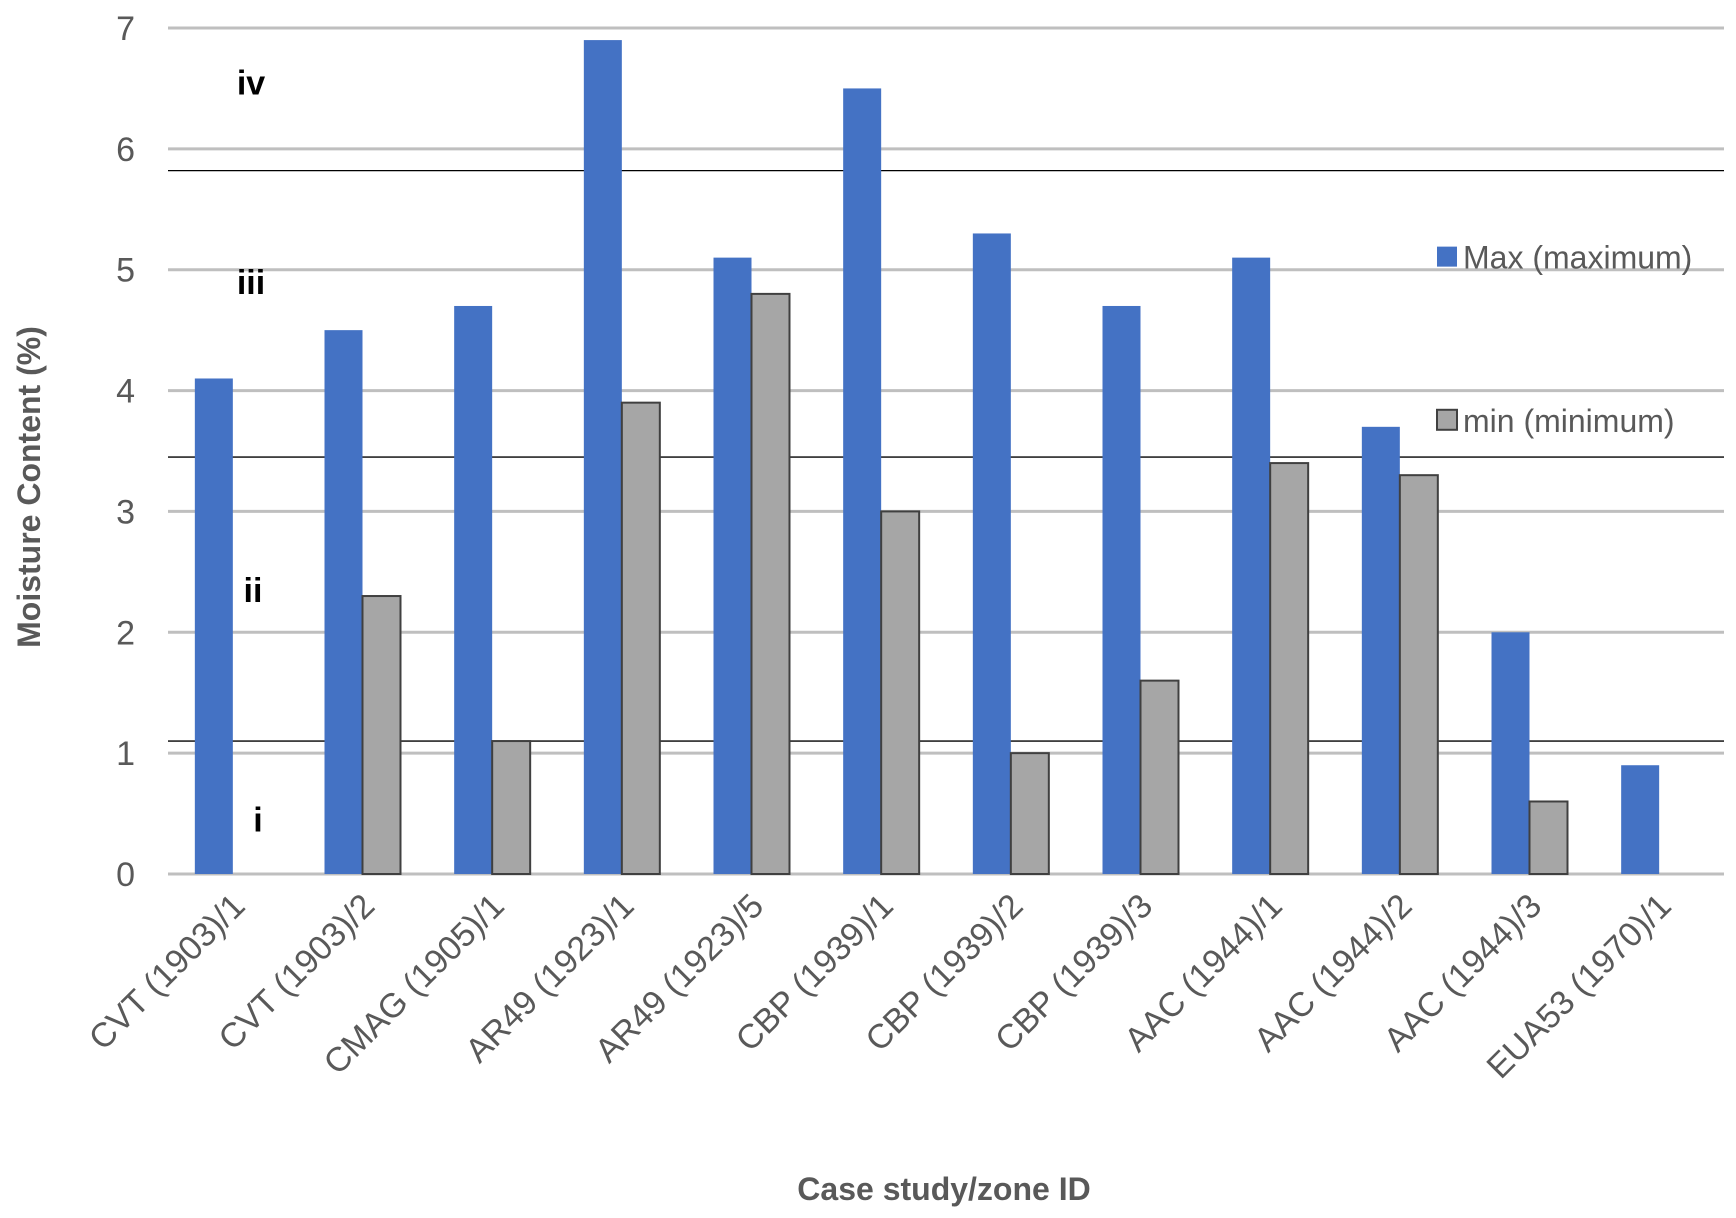 The width and height of the screenshot is (1736, 1218). I want to click on y-axis-ticks: 0 1 2 3 4 5 6 7, so click(125, 452).